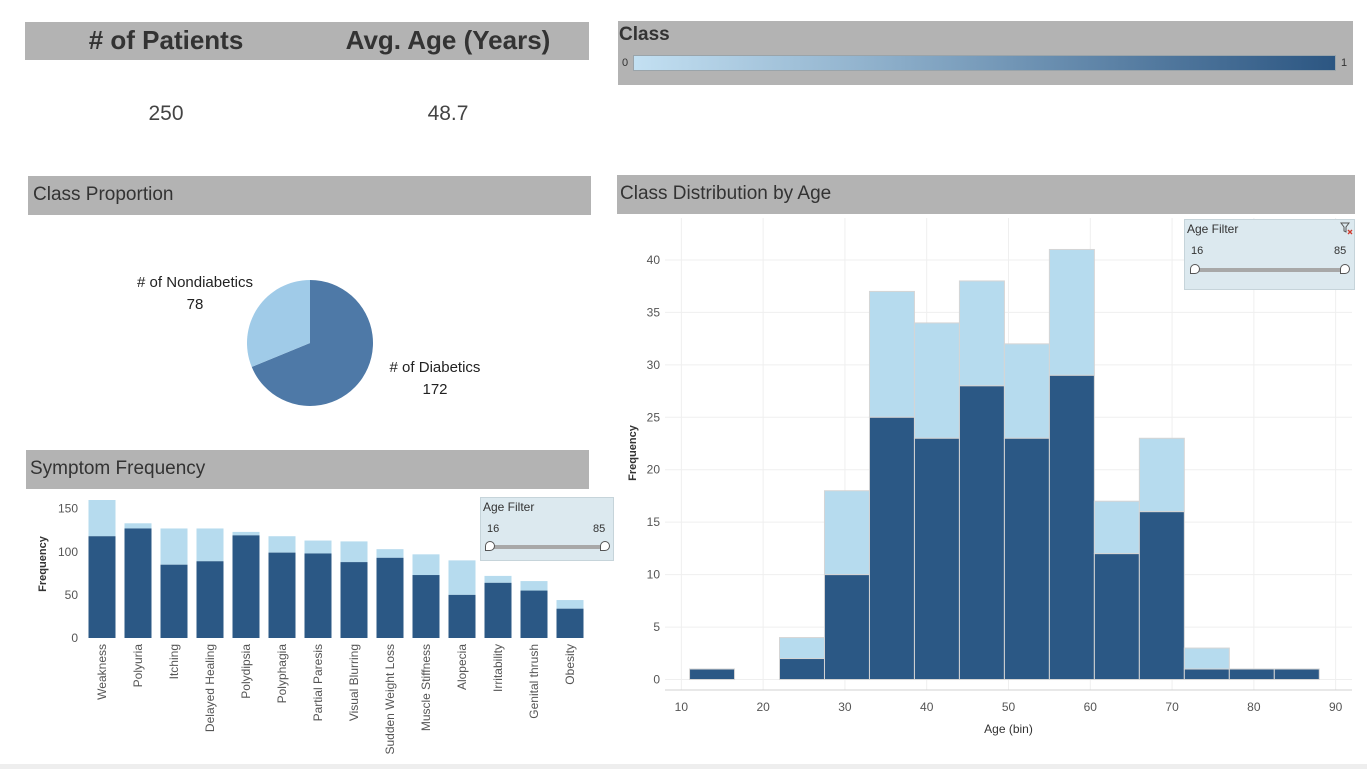 The image size is (1367, 769). I want to click on class-proportion-pie-chart, so click(309, 343).